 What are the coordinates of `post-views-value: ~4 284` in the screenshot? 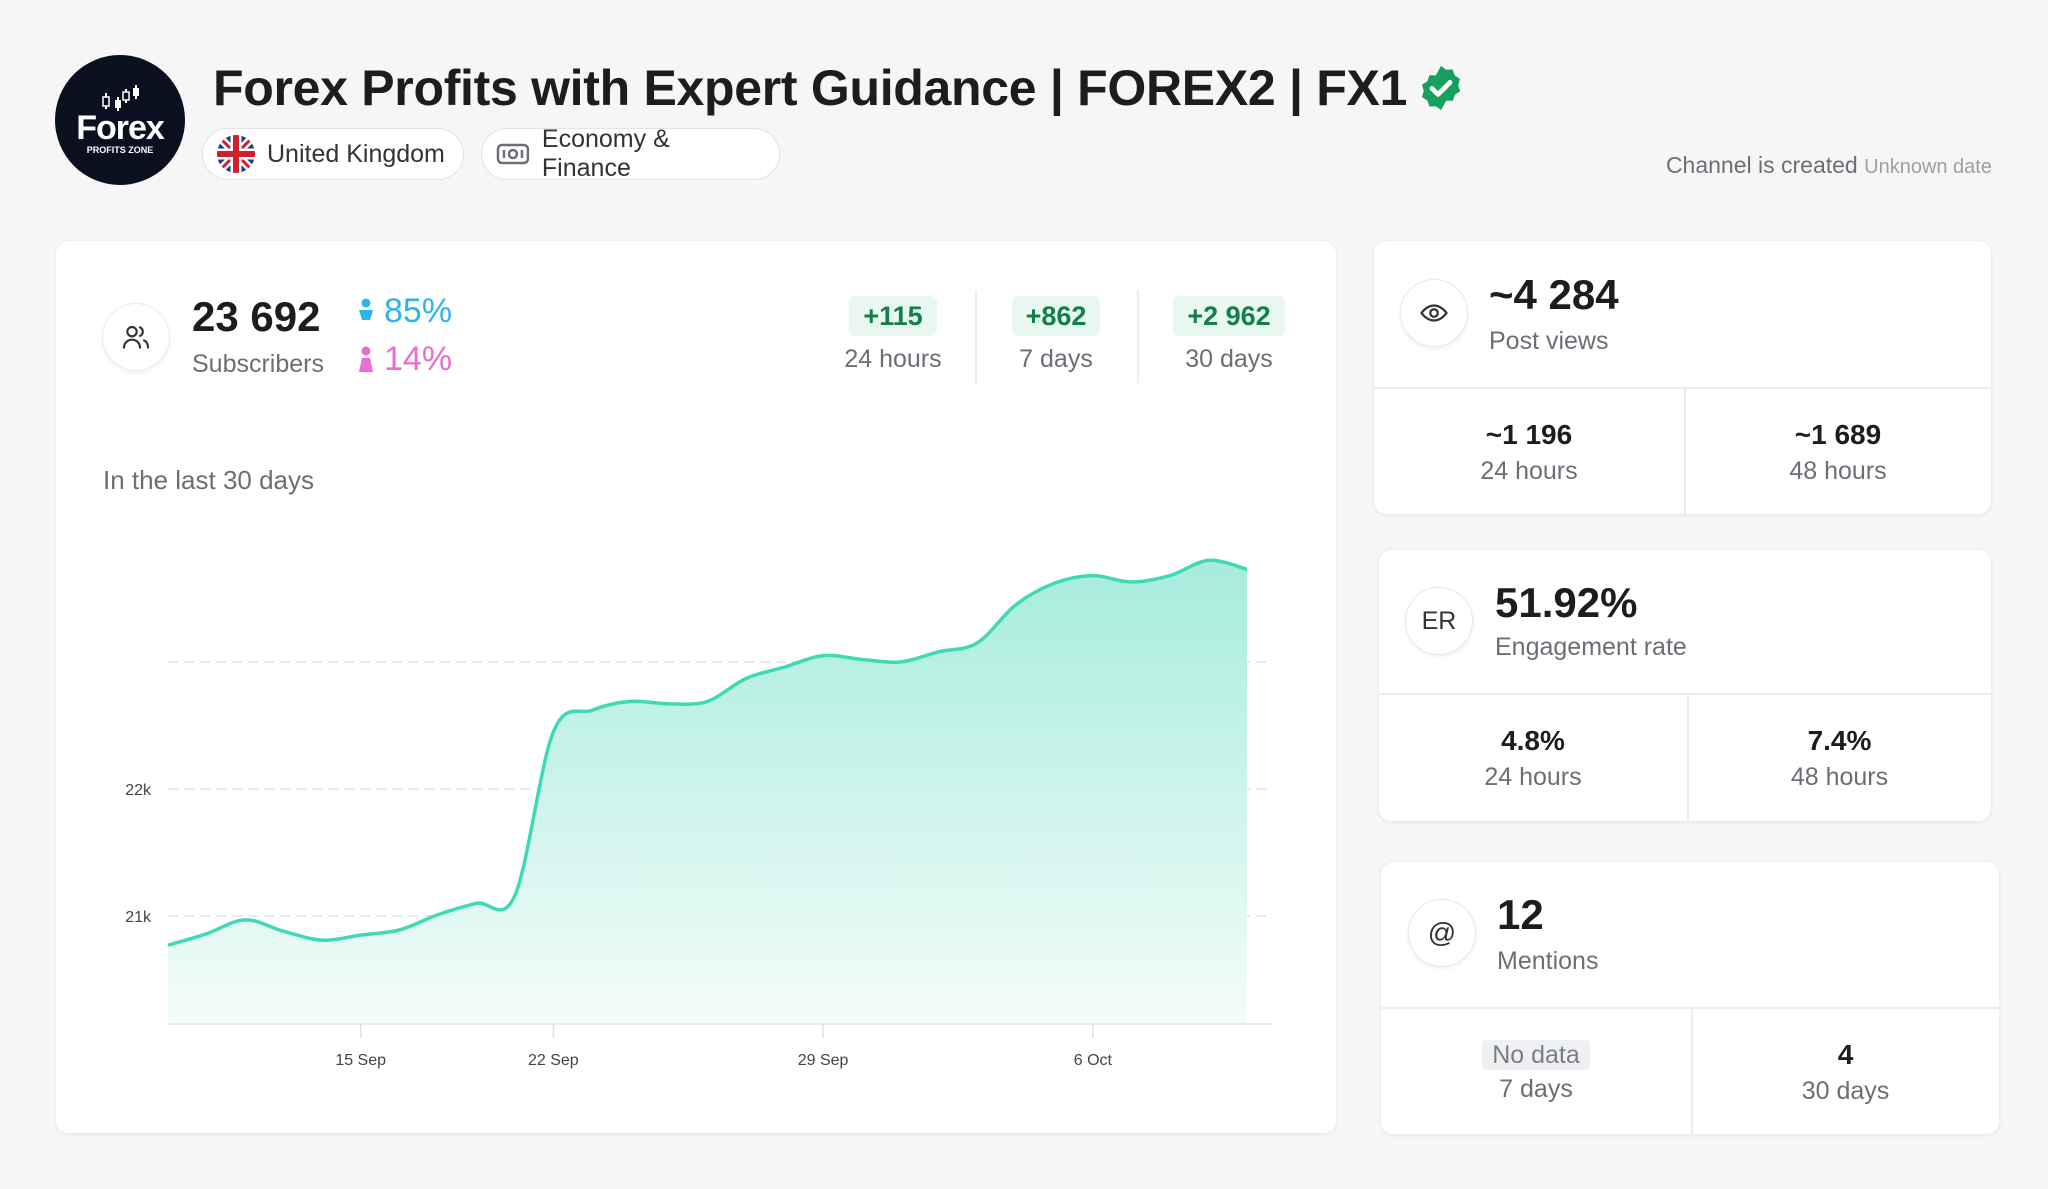 It's located at (1554, 294).